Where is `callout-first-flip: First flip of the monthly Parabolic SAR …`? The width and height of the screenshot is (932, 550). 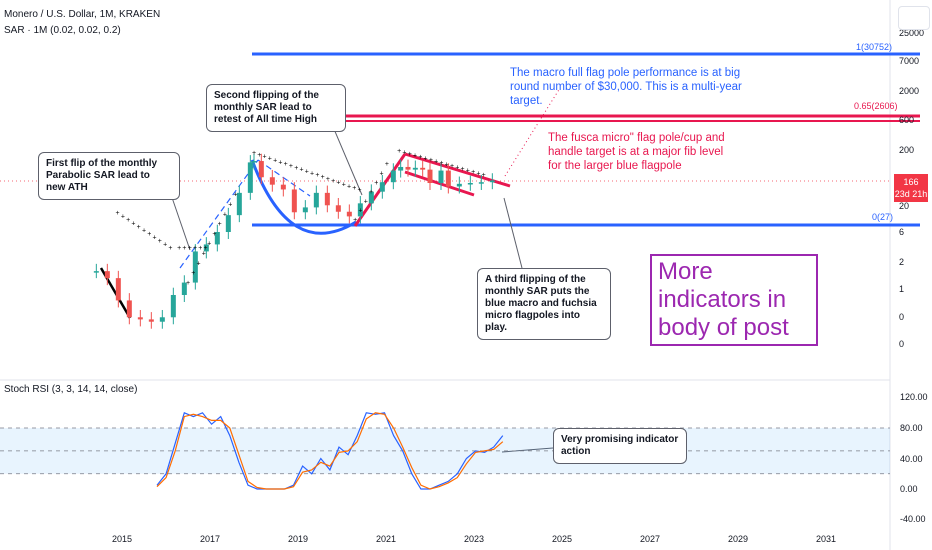 callout-first-flip: First flip of the monthly Parabolic SAR … is located at coordinates (109, 176).